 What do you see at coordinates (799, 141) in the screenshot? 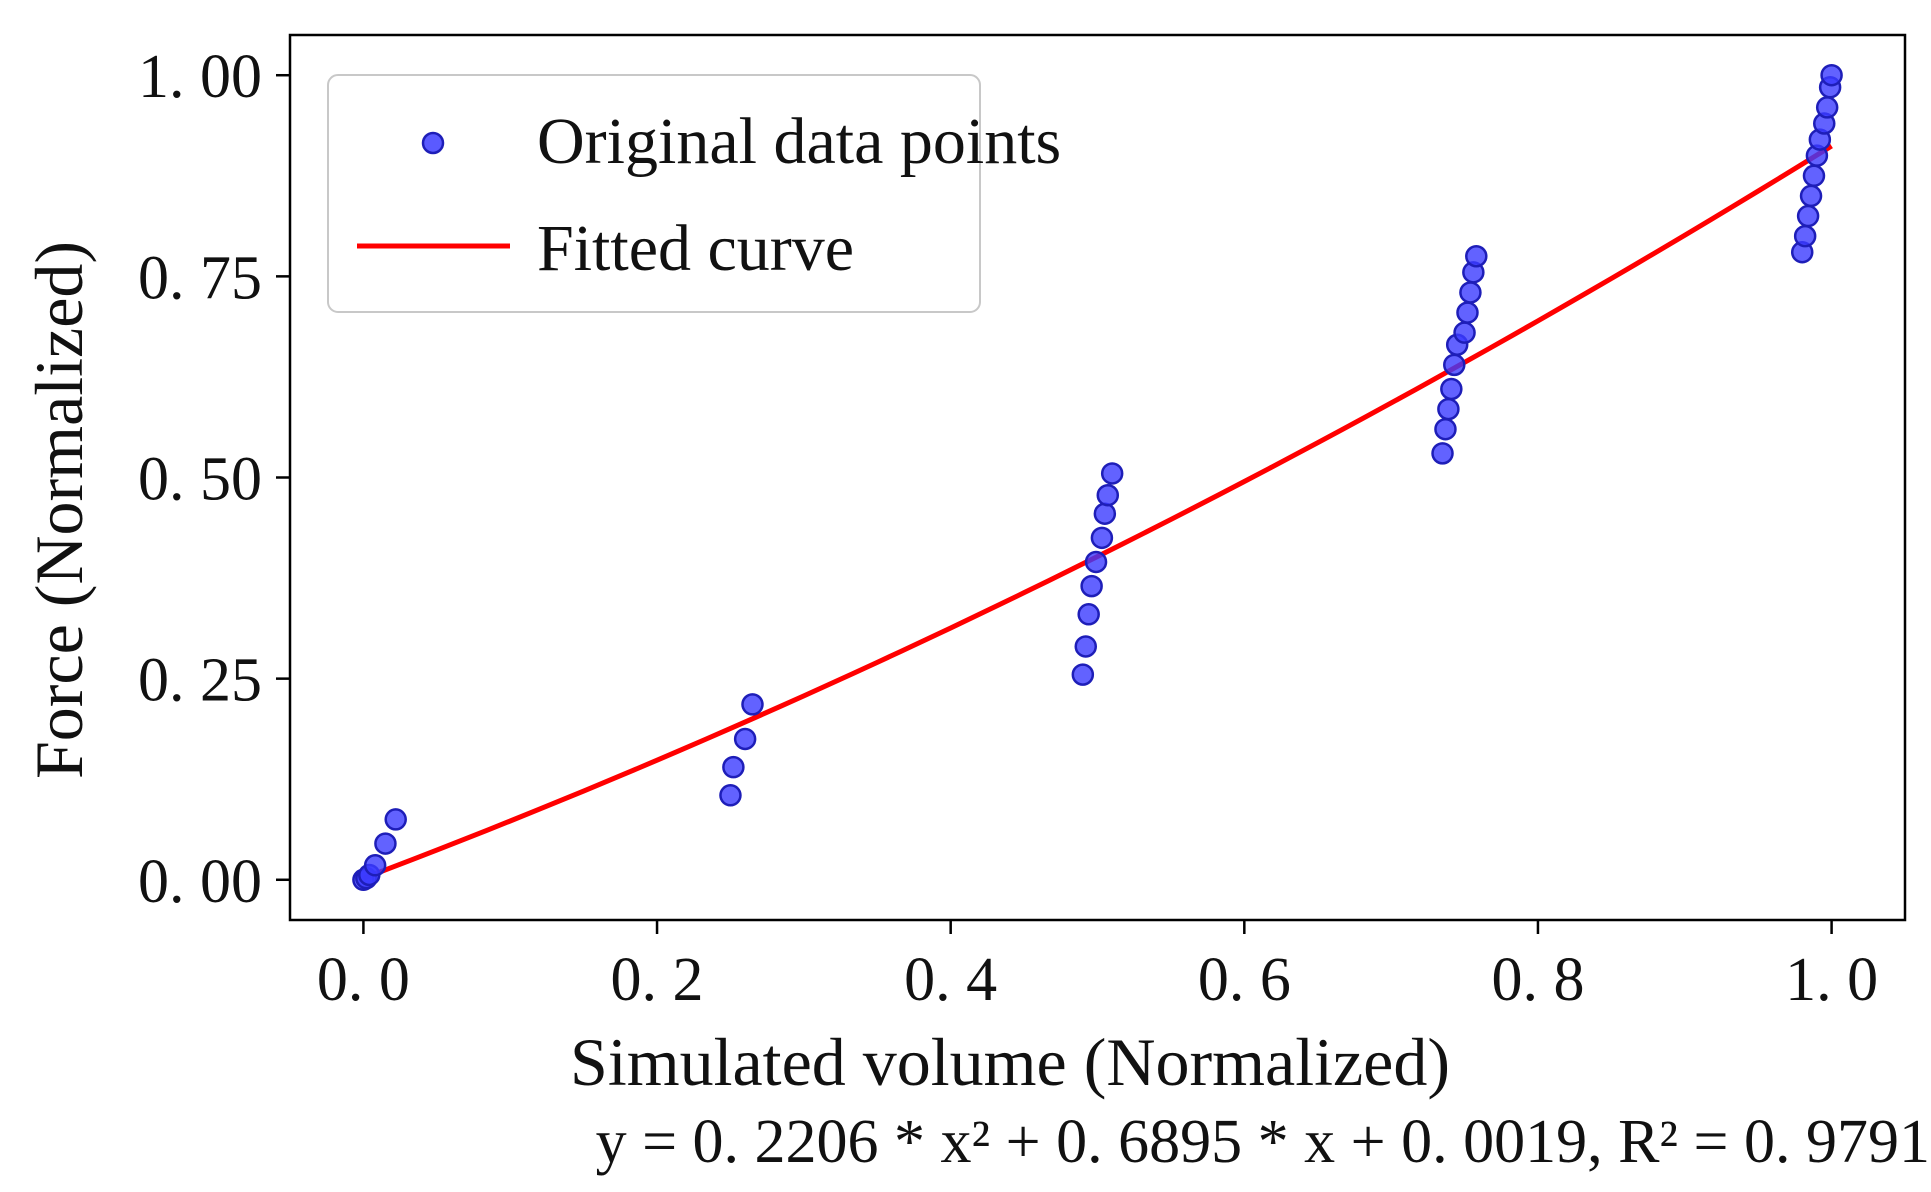
I see `legend-label-points: Original data points` at bounding box center [799, 141].